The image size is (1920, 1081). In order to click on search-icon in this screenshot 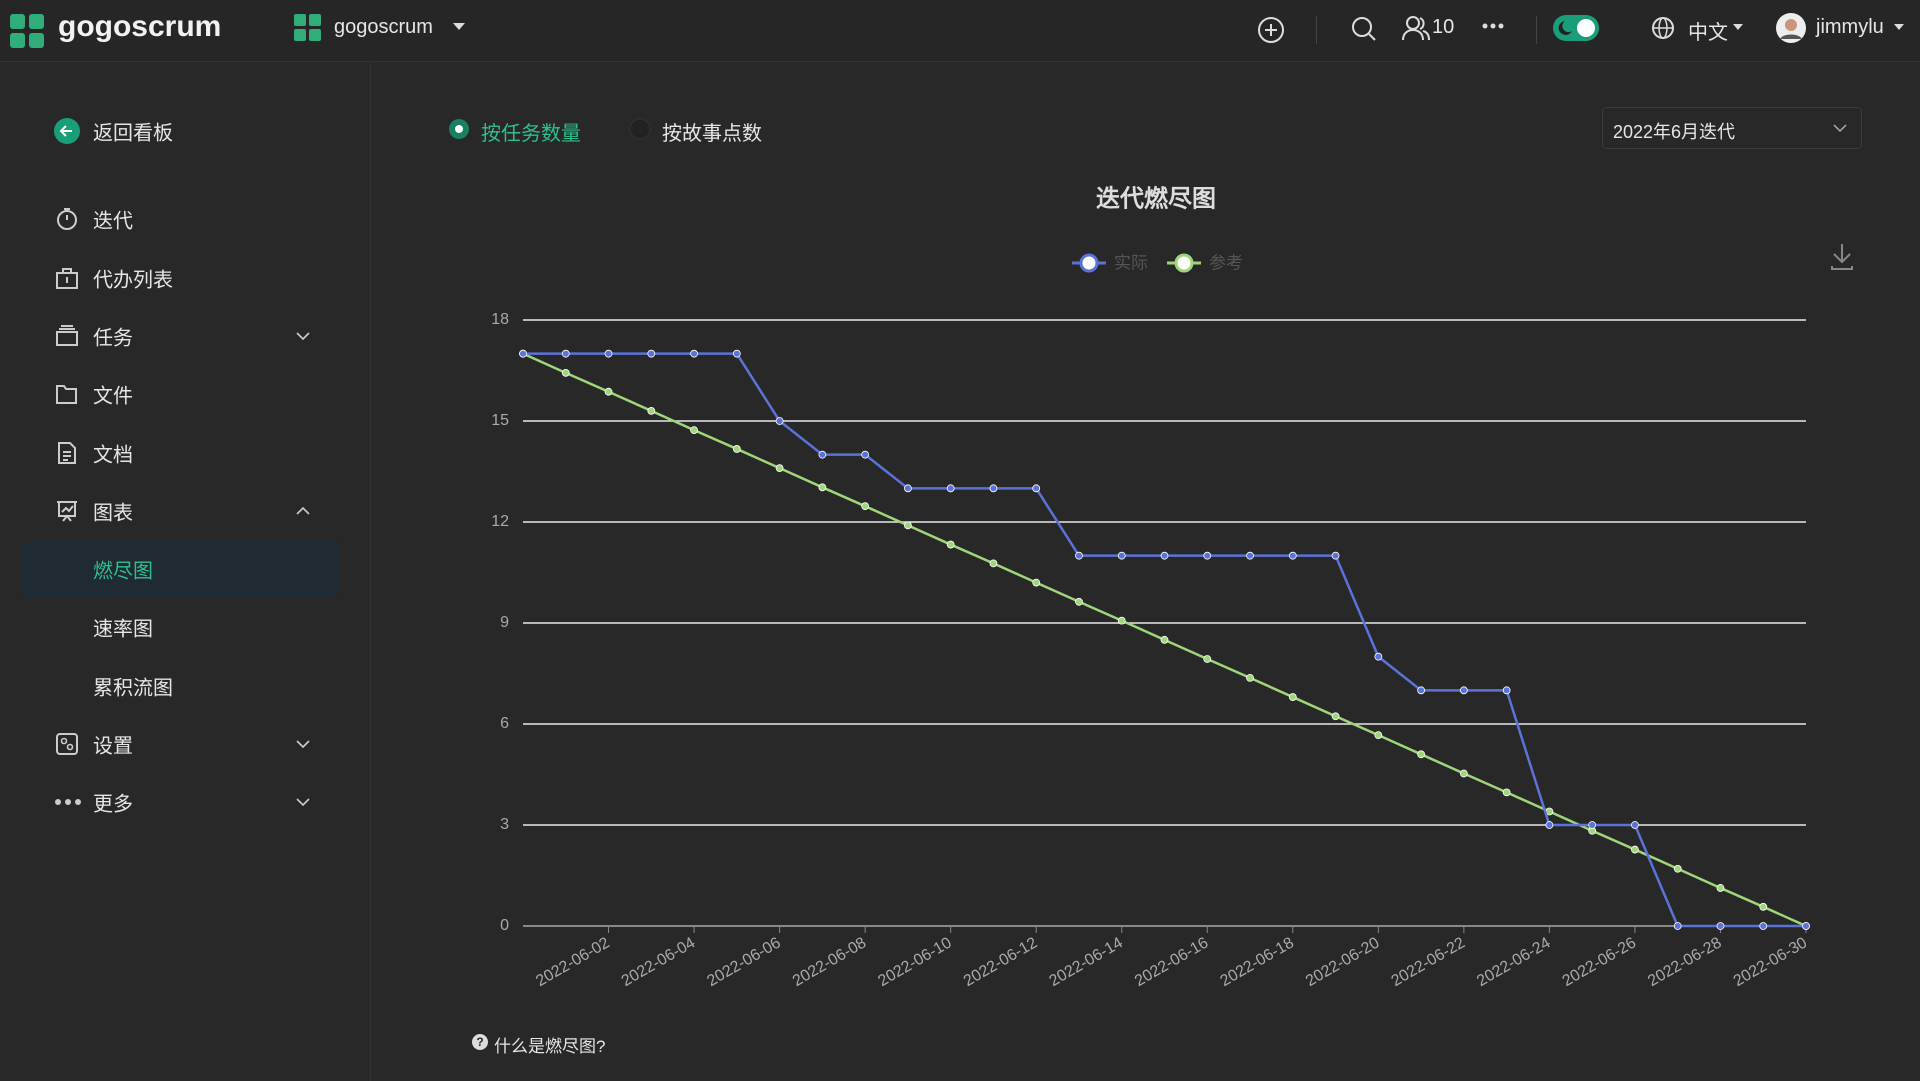, I will do `click(1364, 29)`.